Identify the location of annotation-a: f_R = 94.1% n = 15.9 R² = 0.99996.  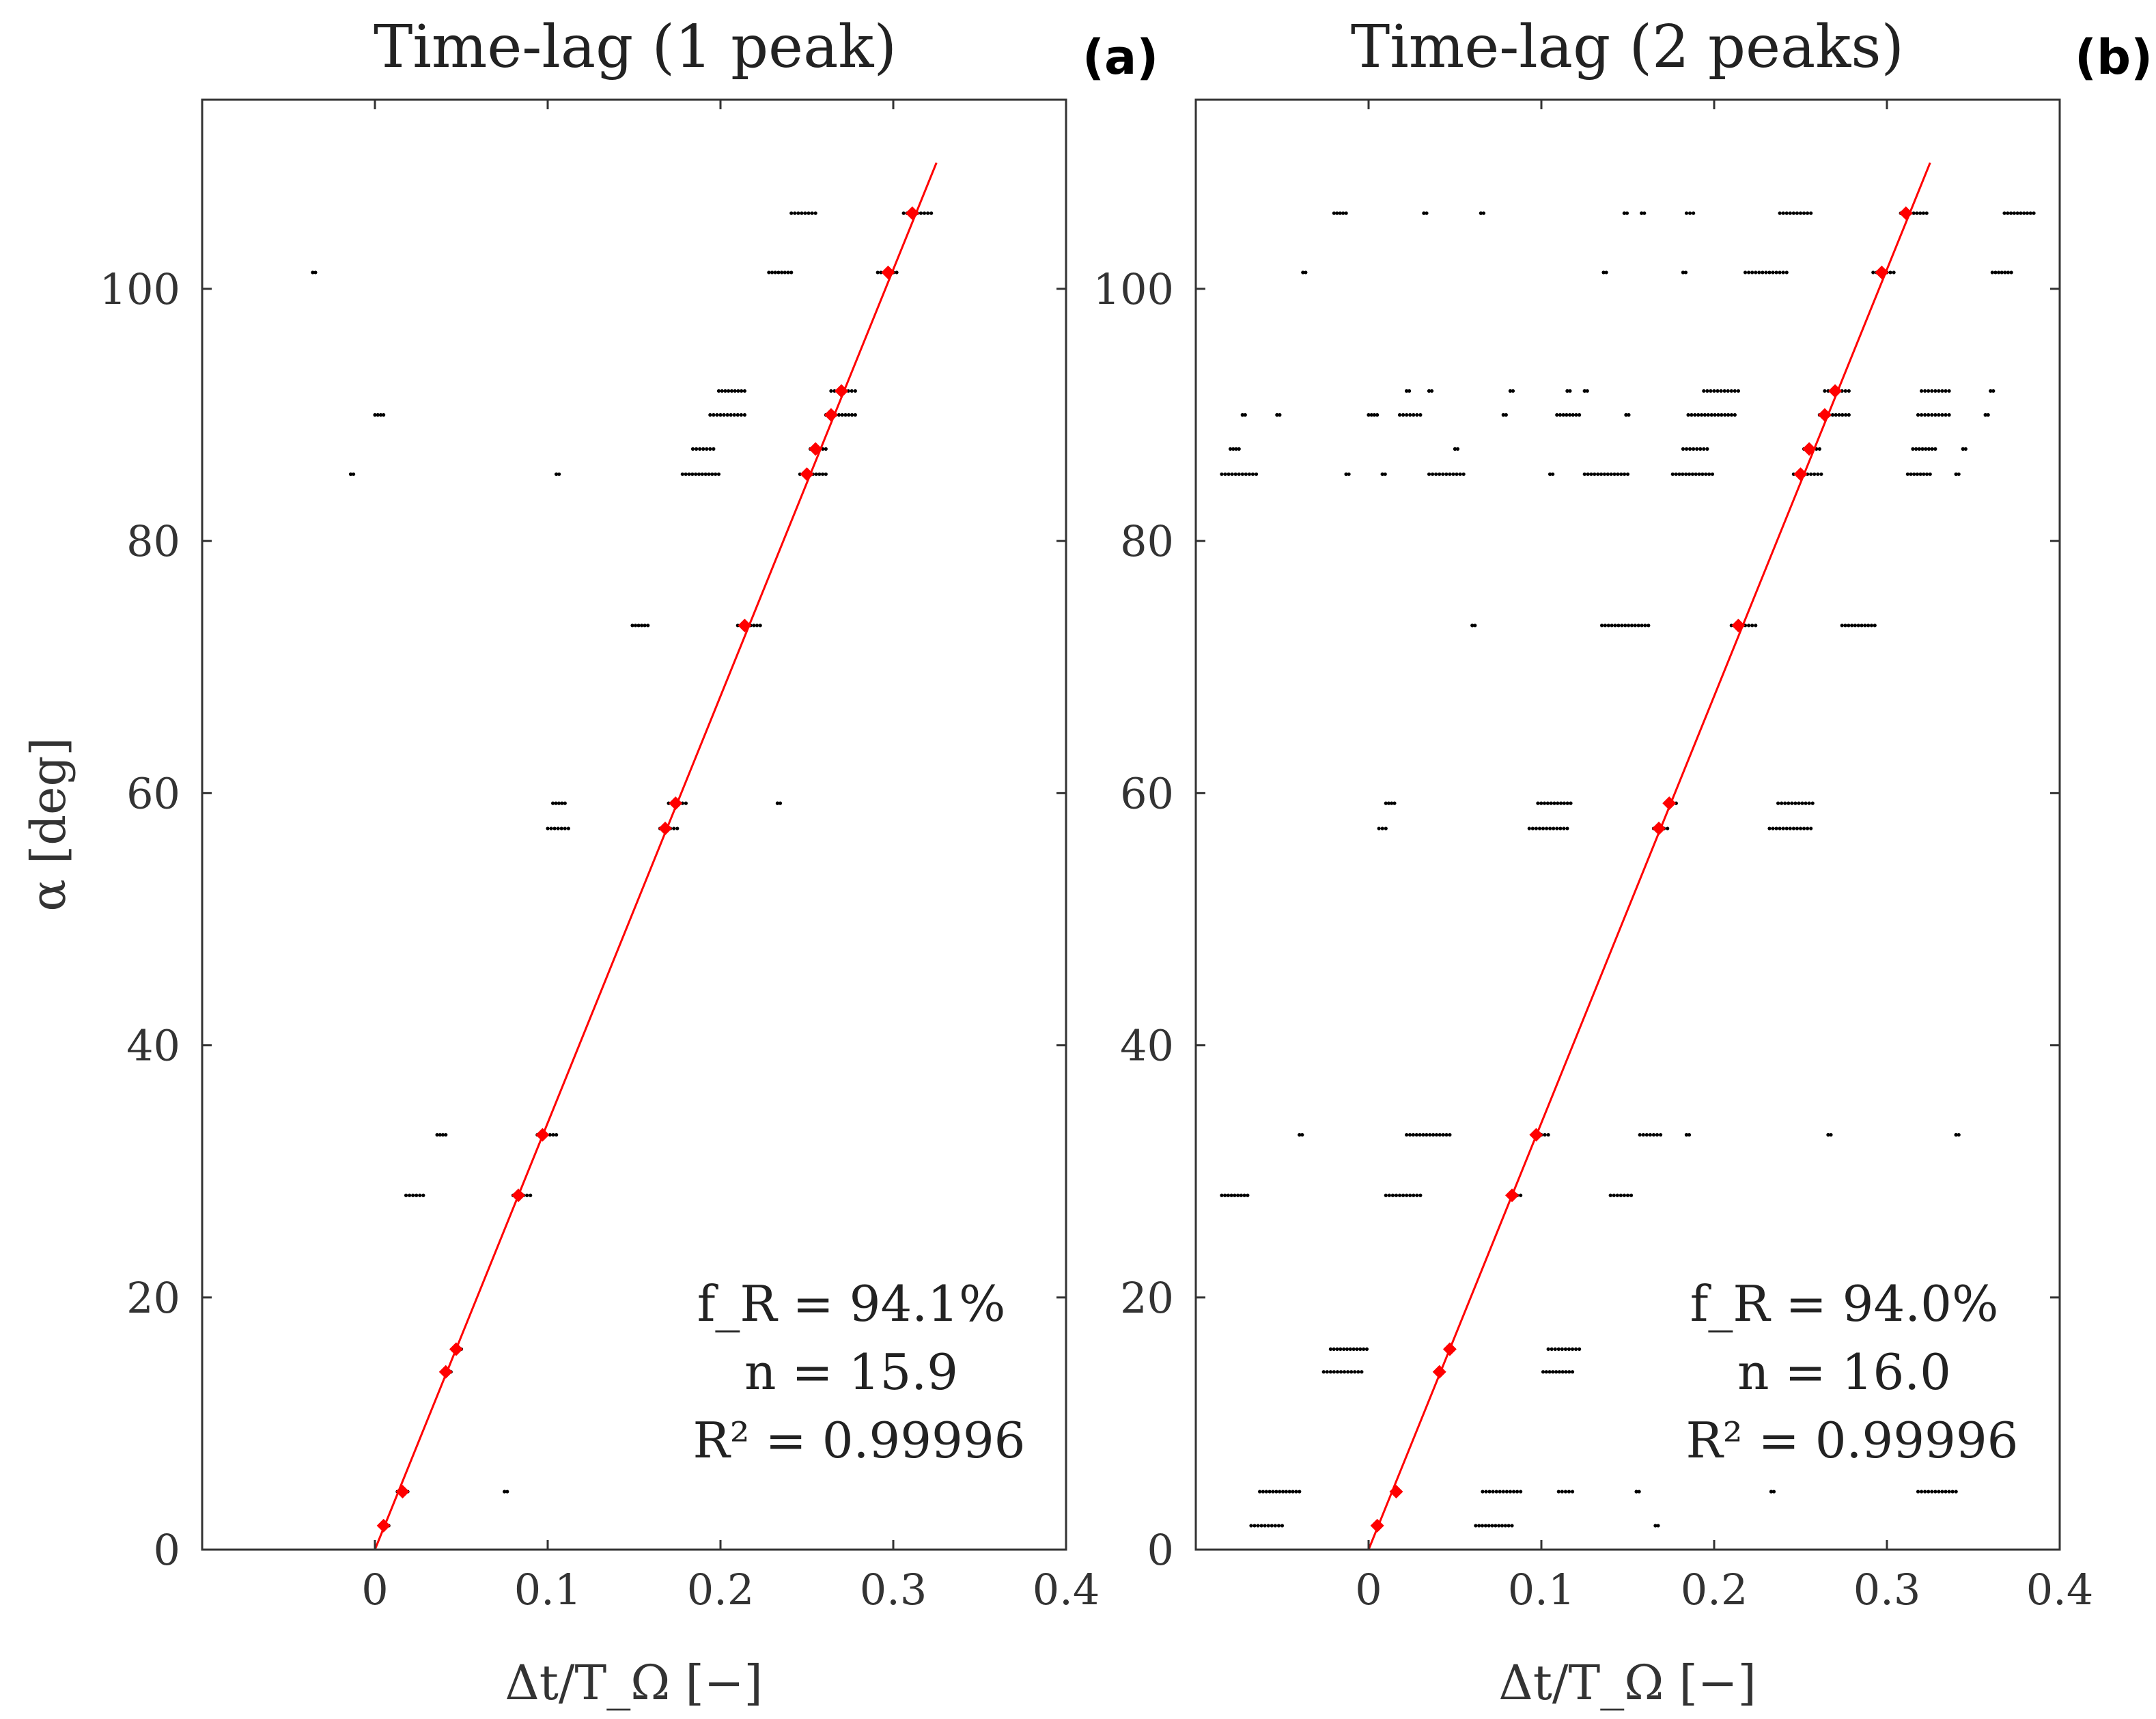
(859, 1372).